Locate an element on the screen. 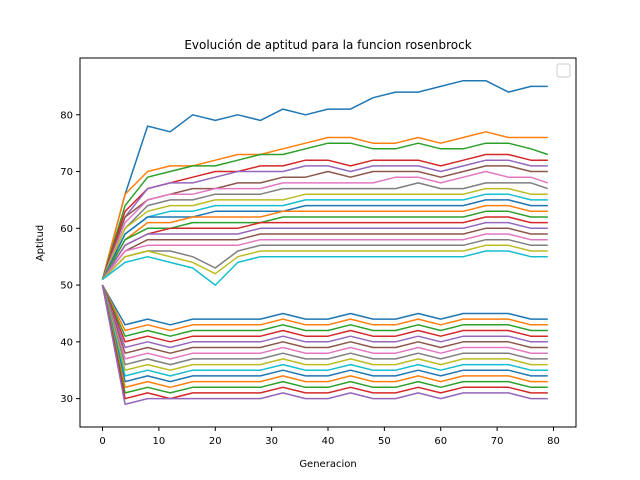 This screenshot has width=640, height=480. x-axis-label: Generacion is located at coordinates (327, 464).